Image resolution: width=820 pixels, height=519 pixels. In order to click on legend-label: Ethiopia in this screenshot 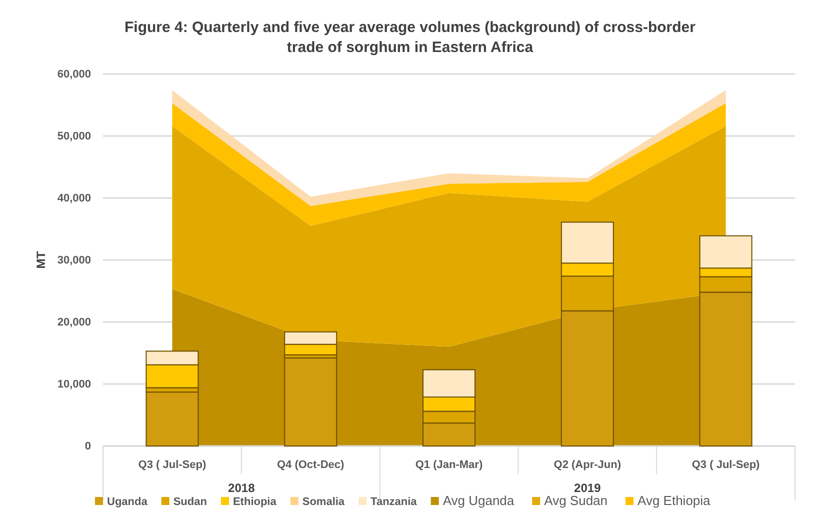, I will do `click(255, 502)`.